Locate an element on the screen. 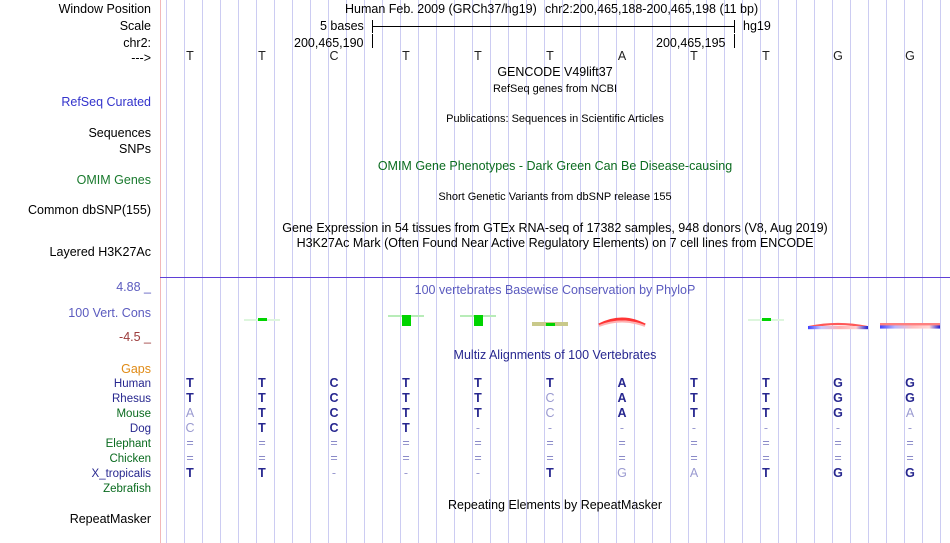 Image resolution: width=950 pixels, height=543 pixels. label-species-x-tropicalis: X_tropicalis is located at coordinates (121, 474).